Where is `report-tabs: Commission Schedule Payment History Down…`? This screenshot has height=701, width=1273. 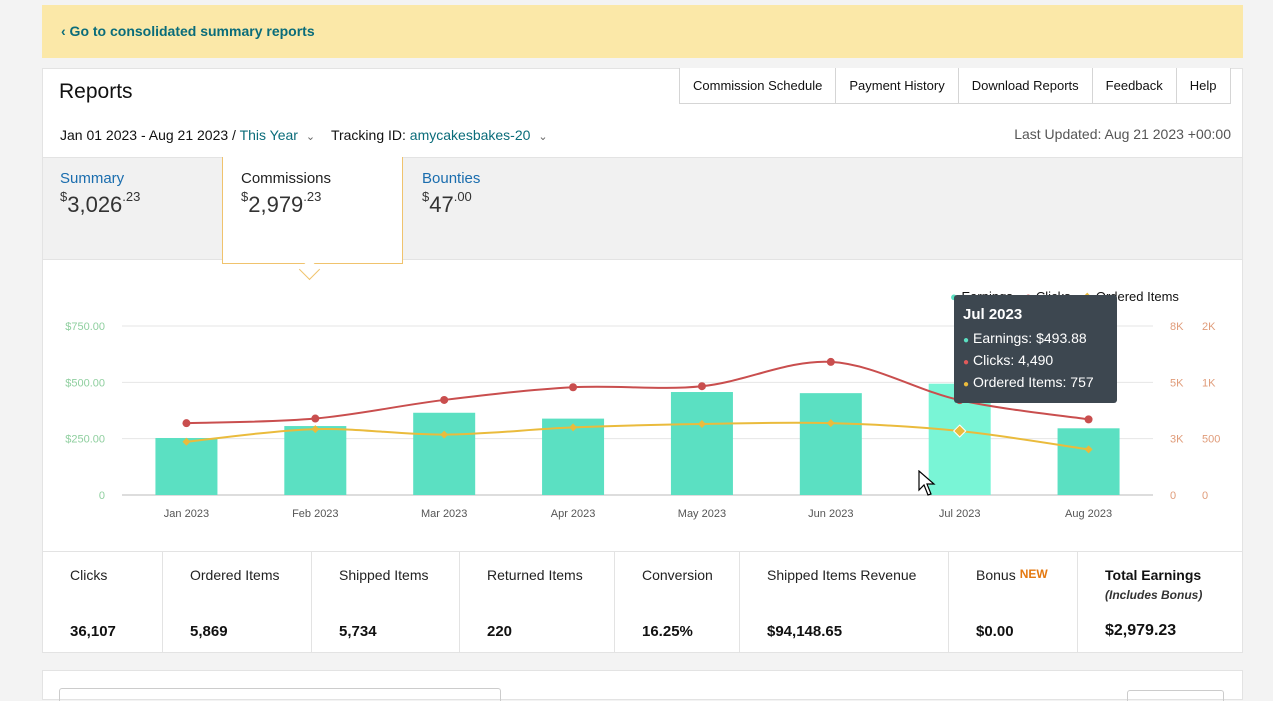 report-tabs: Commission Schedule Payment History Down… is located at coordinates (955, 86).